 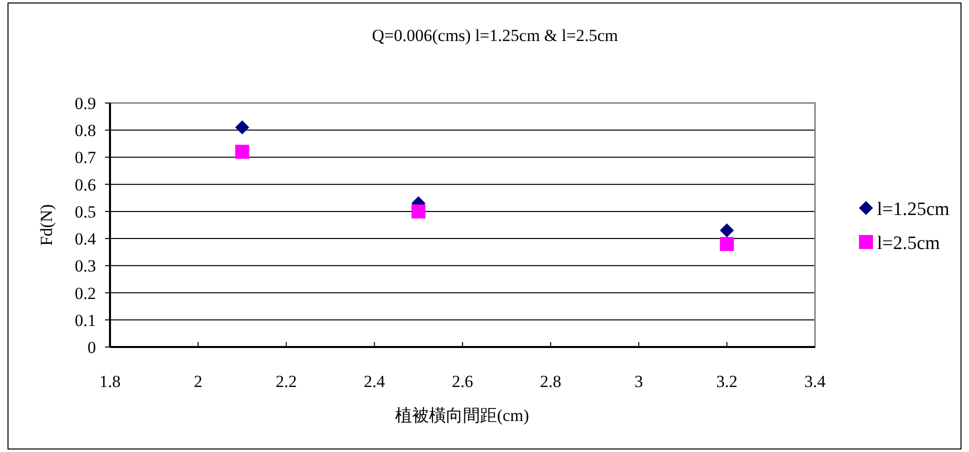 I want to click on y-tick-label: 0, so click(x=92, y=347).